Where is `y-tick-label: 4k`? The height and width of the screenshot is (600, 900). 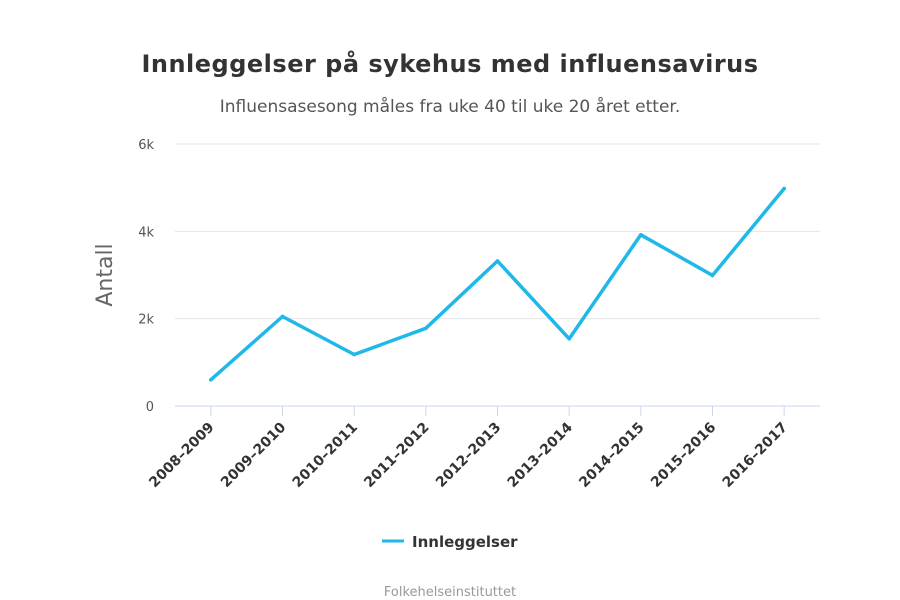 y-tick-label: 4k is located at coordinates (146, 232).